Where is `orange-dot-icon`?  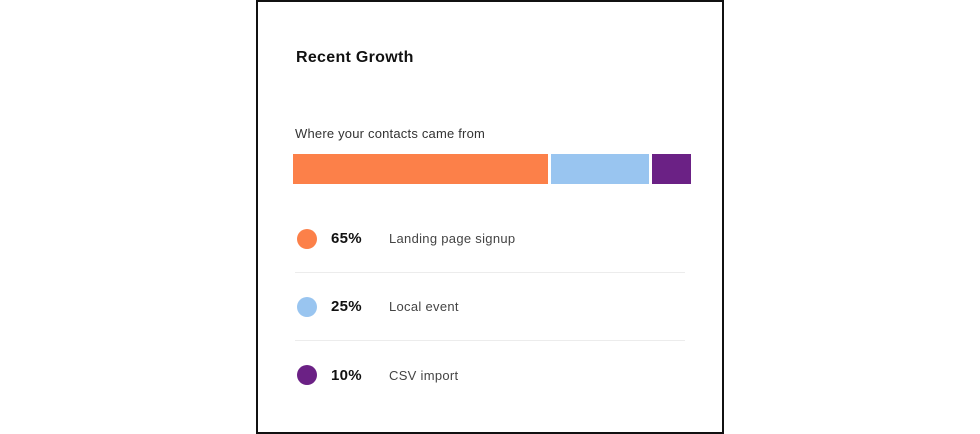 orange-dot-icon is located at coordinates (307, 238).